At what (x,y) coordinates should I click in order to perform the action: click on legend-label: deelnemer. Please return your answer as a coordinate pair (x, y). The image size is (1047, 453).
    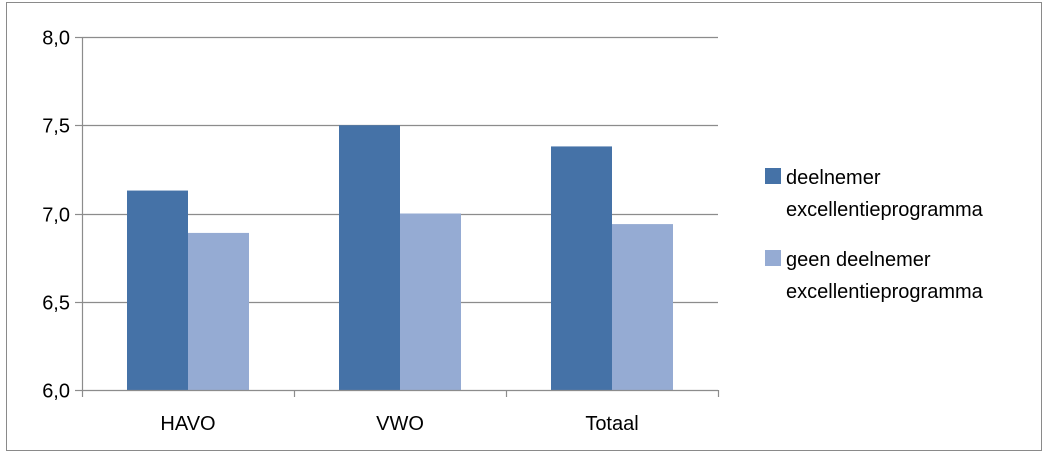
    Looking at the image, I should click on (833, 178).